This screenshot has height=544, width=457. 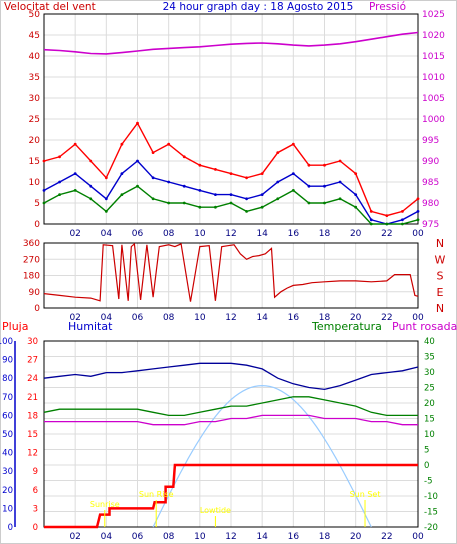 What do you see at coordinates (6, 342) in the screenshot?
I see `y-humidity-tick-label: 100` at bounding box center [6, 342].